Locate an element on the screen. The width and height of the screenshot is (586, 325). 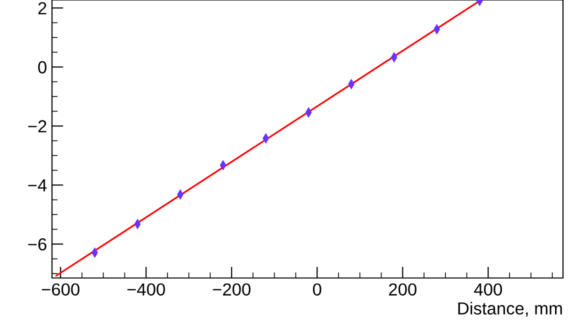
y-tick-label: −4 is located at coordinates (37, 185).